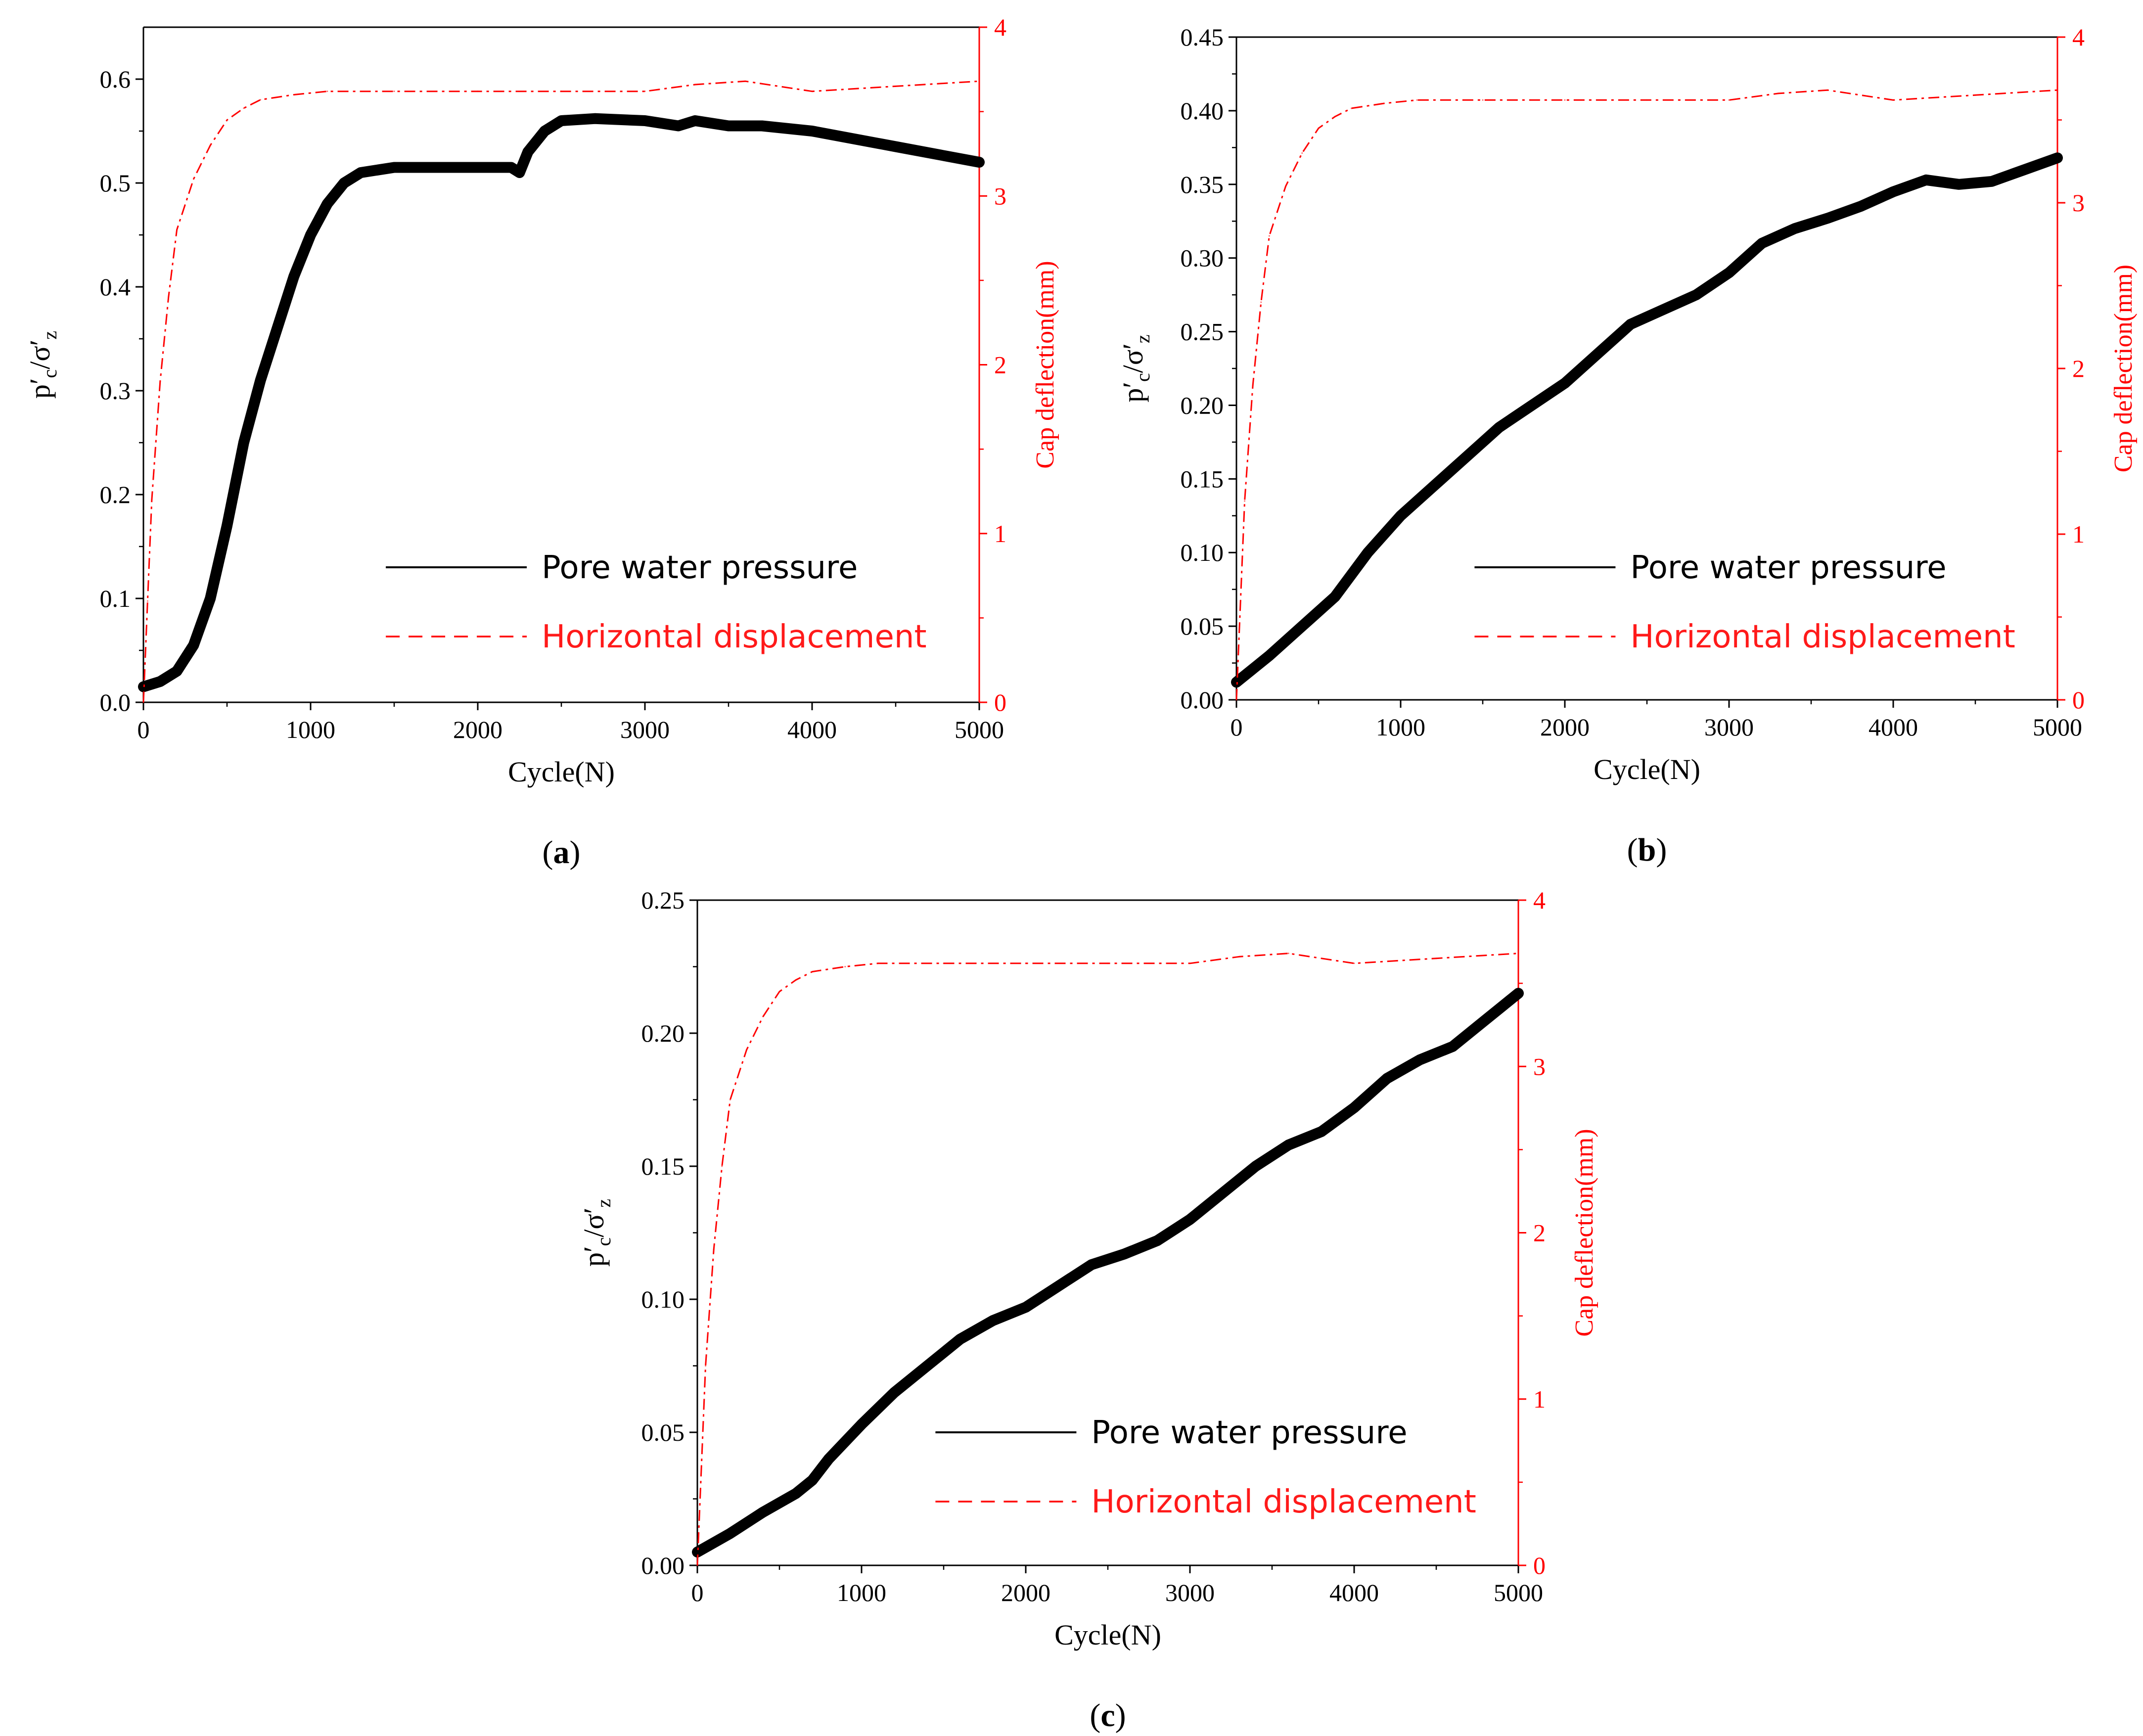 This screenshot has width=2143, height=1736. I want to click on x-tick-label: 1000, so click(310, 729).